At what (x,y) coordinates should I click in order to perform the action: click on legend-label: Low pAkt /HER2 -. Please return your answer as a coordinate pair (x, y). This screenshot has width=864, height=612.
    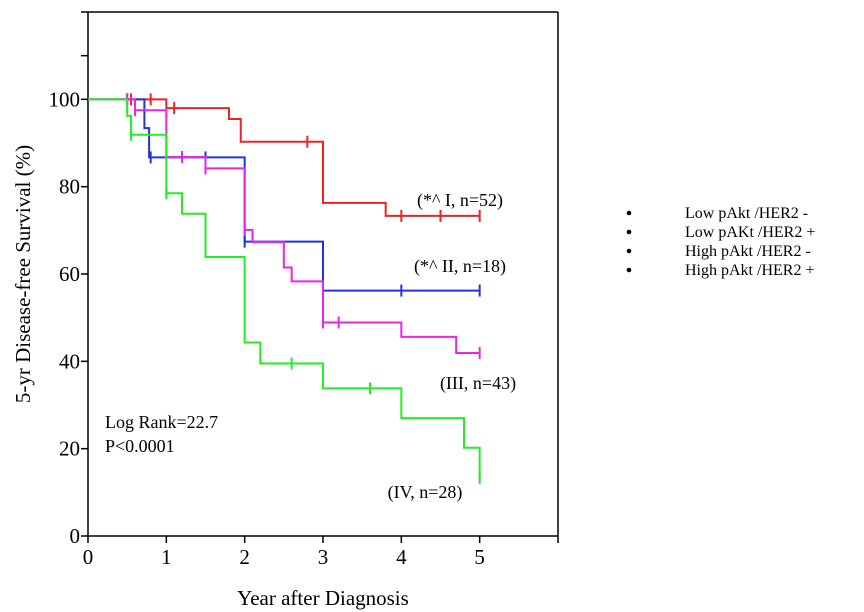
    Looking at the image, I should click on (746, 213).